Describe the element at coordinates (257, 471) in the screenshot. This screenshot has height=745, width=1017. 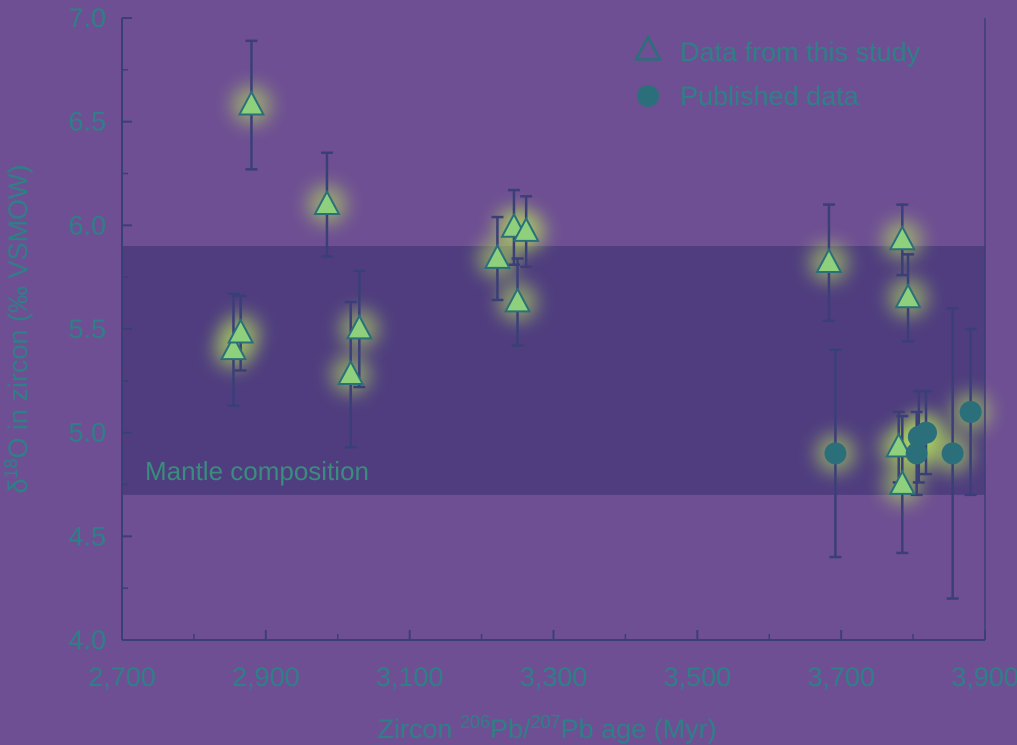
I see `mantle-composition-label: Mantle composition` at that location.